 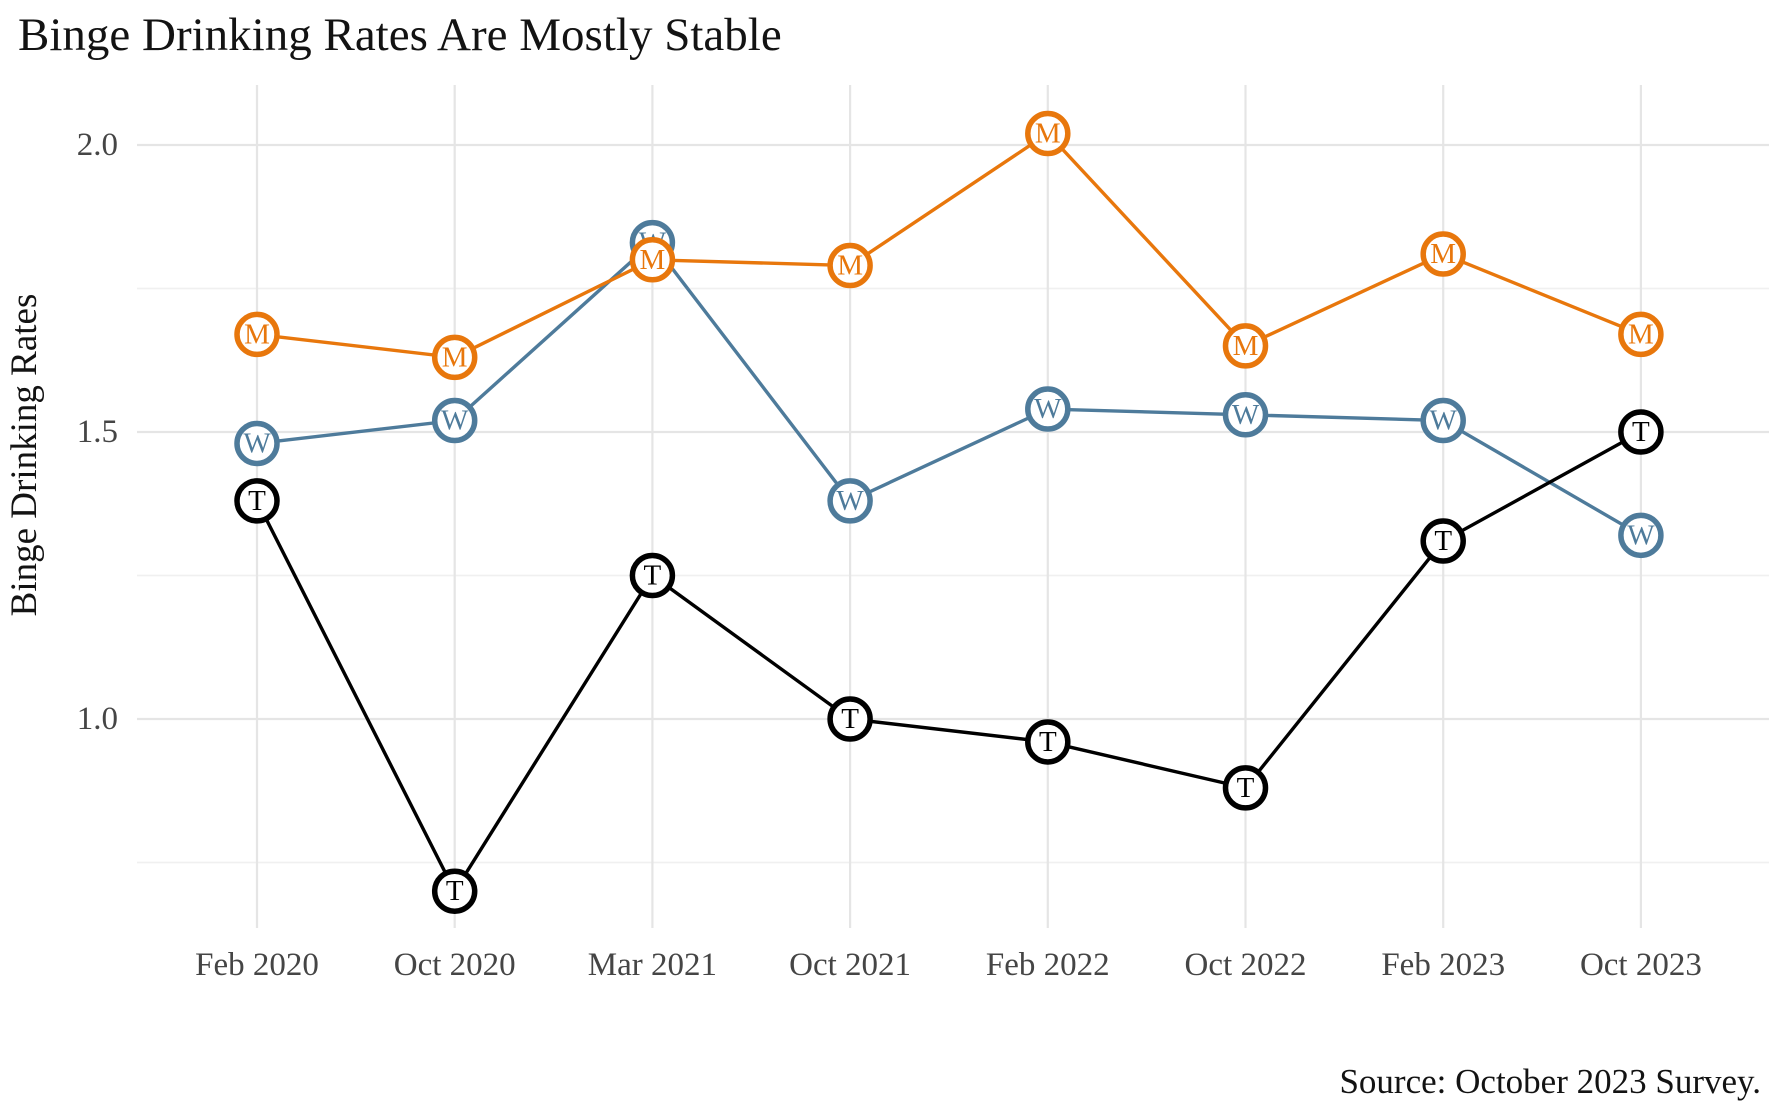 I want to click on x-tick-label: Mar 2021, so click(x=652, y=965).